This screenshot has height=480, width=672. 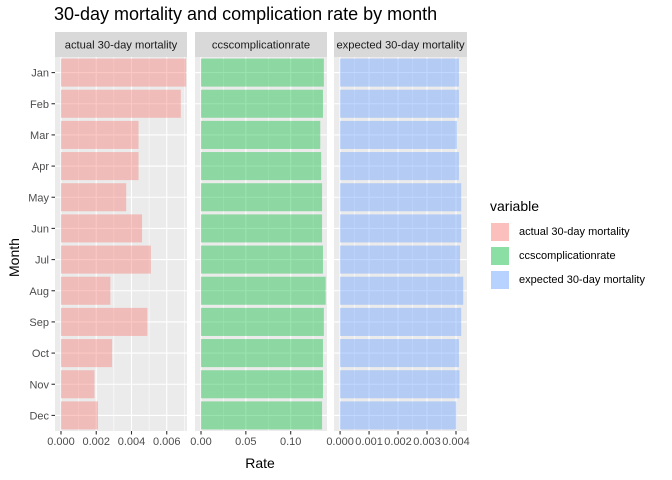 What do you see at coordinates (39, 323) in the screenshot?
I see `y-tick-label: Sep` at bounding box center [39, 323].